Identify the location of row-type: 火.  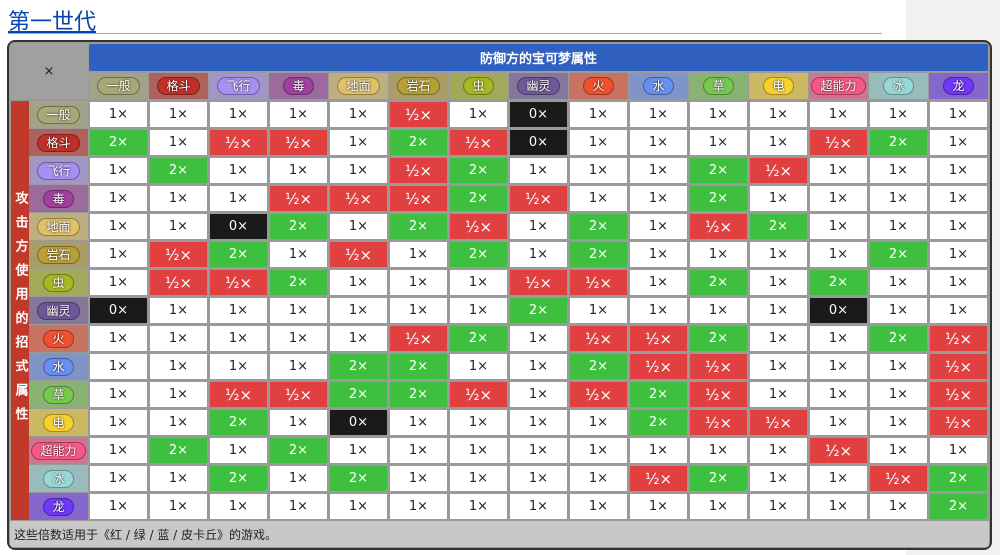
(58, 338).